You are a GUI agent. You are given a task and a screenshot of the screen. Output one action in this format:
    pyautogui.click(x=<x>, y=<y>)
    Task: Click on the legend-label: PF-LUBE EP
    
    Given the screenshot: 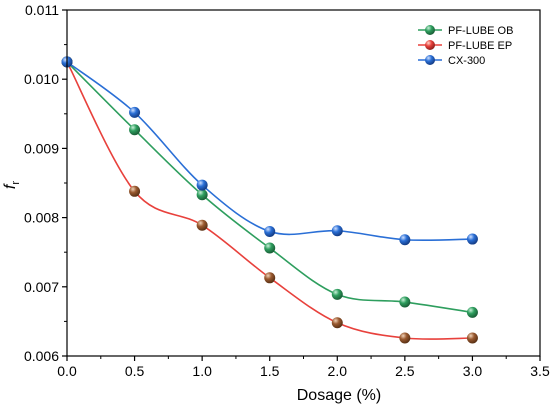 What is the action you would take?
    pyautogui.click(x=480, y=46)
    